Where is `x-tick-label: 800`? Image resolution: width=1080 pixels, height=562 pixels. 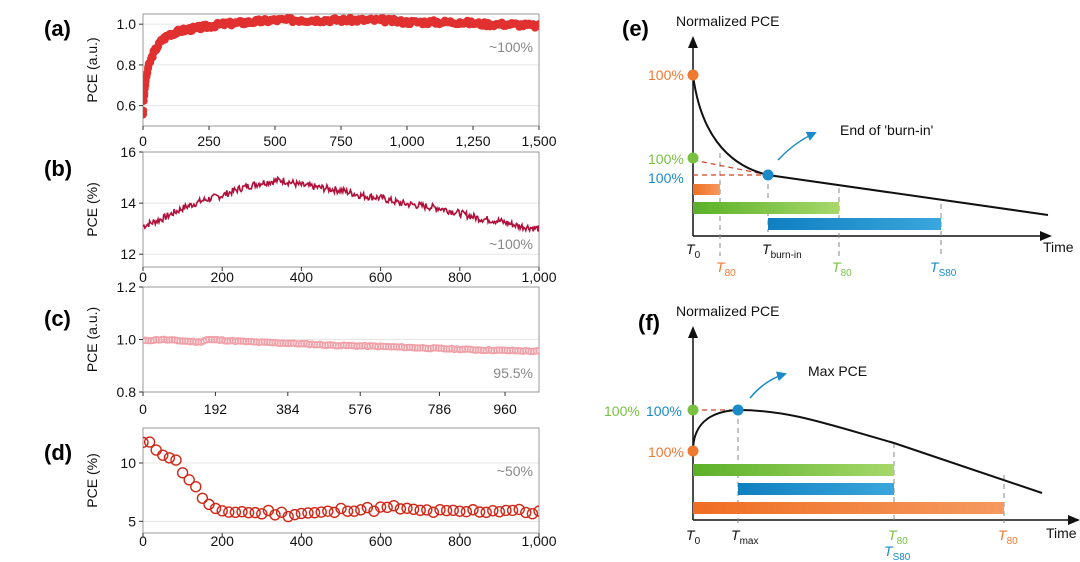 x-tick-label: 800 is located at coordinates (460, 277).